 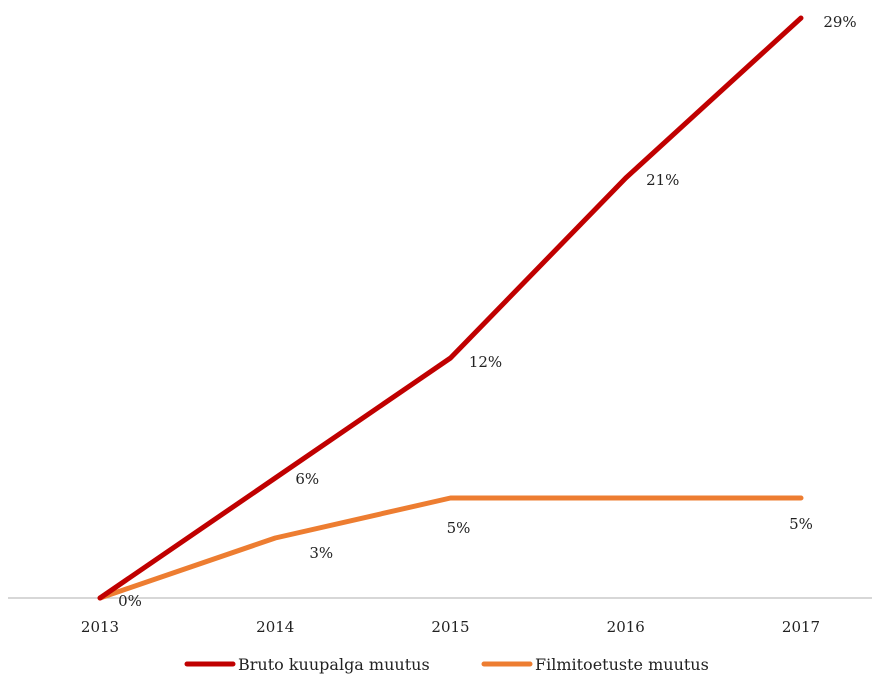 What do you see at coordinates (801, 627) in the screenshot?
I see `x-tick-label-2017: 2017` at bounding box center [801, 627].